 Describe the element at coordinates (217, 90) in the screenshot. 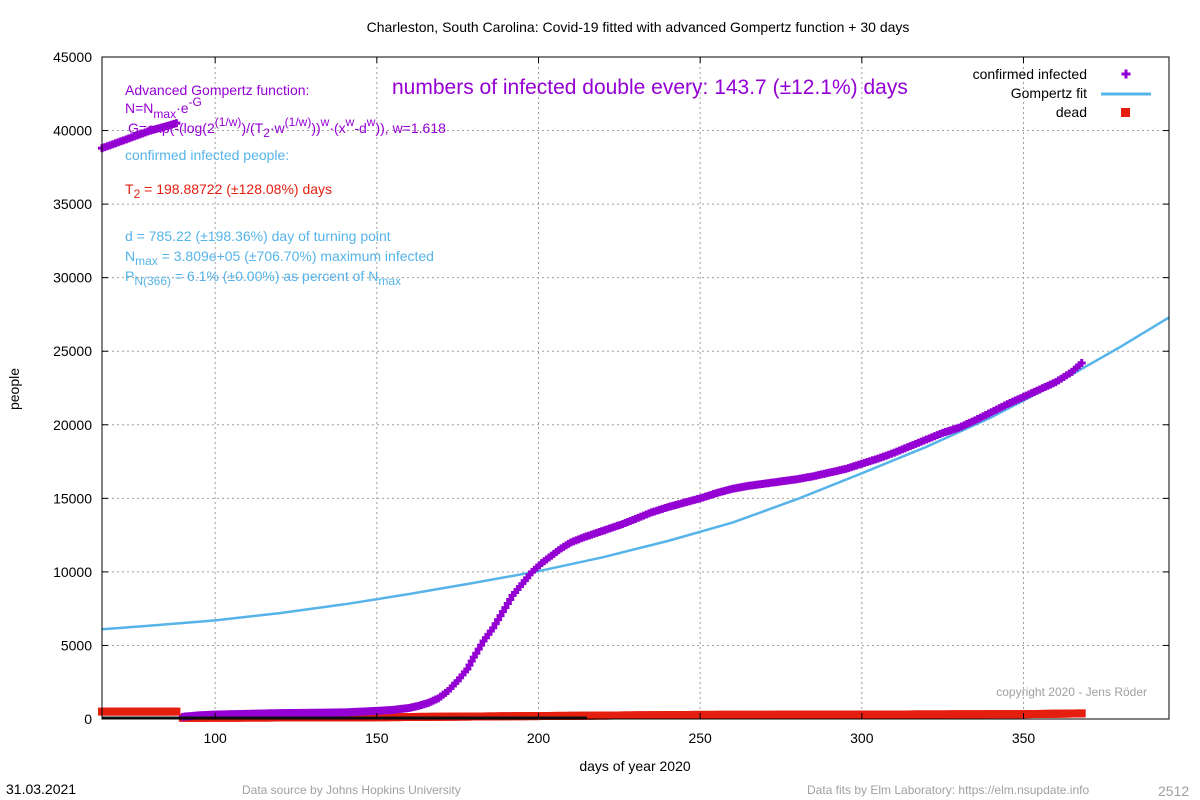

I see `function-title: Advanced Gompertz function:` at that location.